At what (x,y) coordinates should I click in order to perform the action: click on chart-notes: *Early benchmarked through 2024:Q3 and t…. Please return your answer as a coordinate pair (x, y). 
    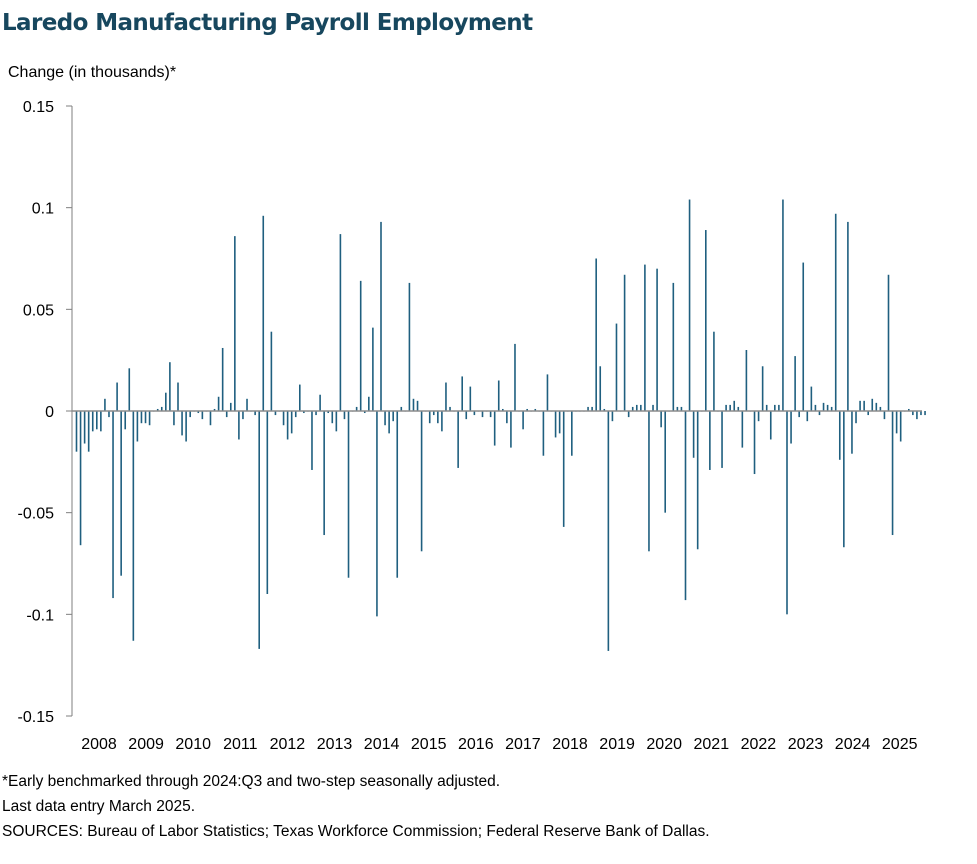
    Looking at the image, I should click on (356, 806).